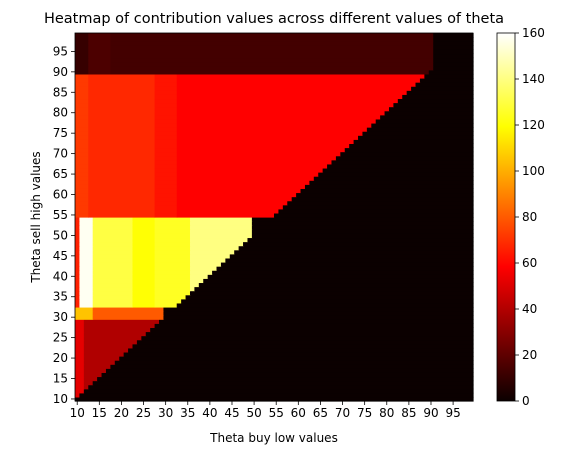 Image resolution: width=561 pixels, height=455 pixels. Describe the element at coordinates (298, 413) in the screenshot. I see `x-tick-label: 60` at that location.